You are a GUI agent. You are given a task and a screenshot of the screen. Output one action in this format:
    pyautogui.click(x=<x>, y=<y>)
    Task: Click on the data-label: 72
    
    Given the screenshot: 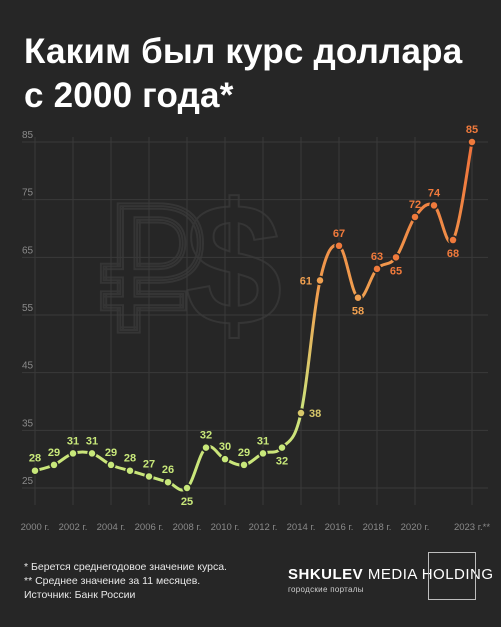 What is the action you would take?
    pyautogui.click(x=415, y=205)
    